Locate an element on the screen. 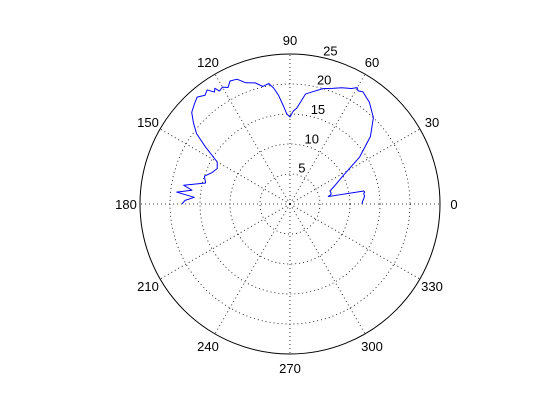 The height and width of the screenshot is (420, 560). radial-tick-label-20: 20 is located at coordinates (324, 80).